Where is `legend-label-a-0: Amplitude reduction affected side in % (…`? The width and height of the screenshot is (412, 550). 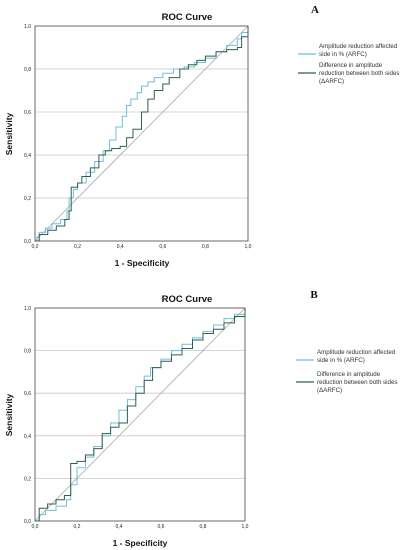 legend-label-a-0: Amplitude reduction affected side in % (… is located at coordinates (359, 50).